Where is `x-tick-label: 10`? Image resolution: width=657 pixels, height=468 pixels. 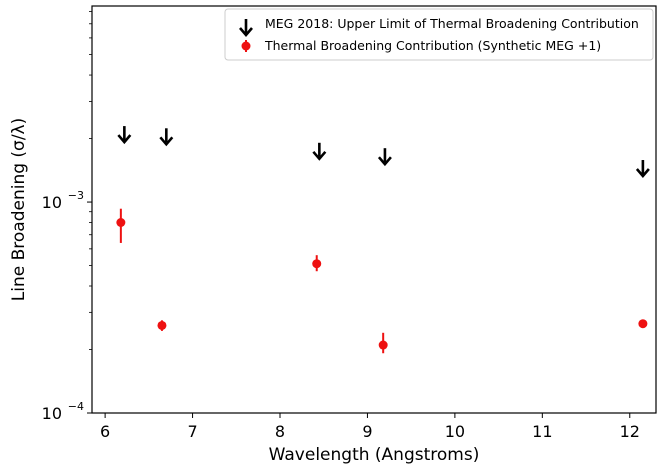 x-tick-label: 10 is located at coordinates (455, 431).